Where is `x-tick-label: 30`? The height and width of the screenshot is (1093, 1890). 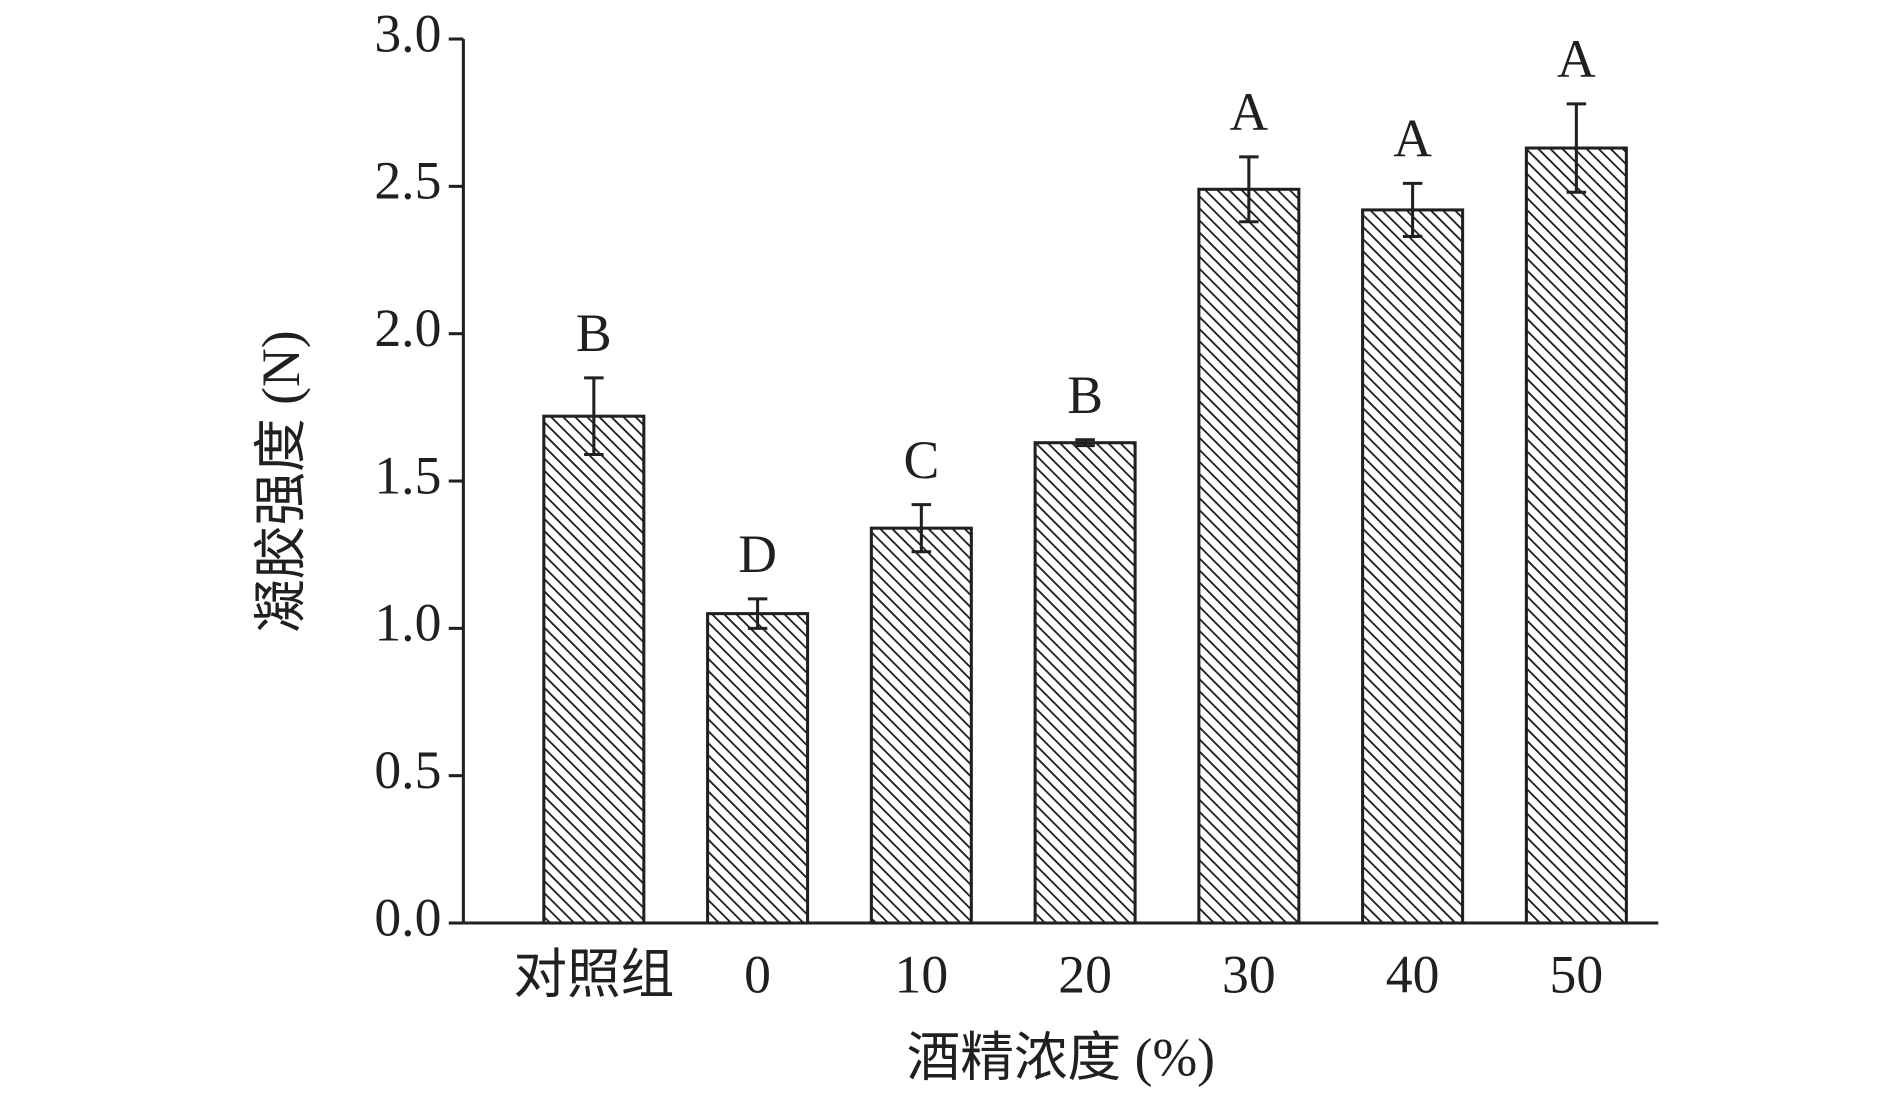
x-tick-label: 30 is located at coordinates (1249, 975).